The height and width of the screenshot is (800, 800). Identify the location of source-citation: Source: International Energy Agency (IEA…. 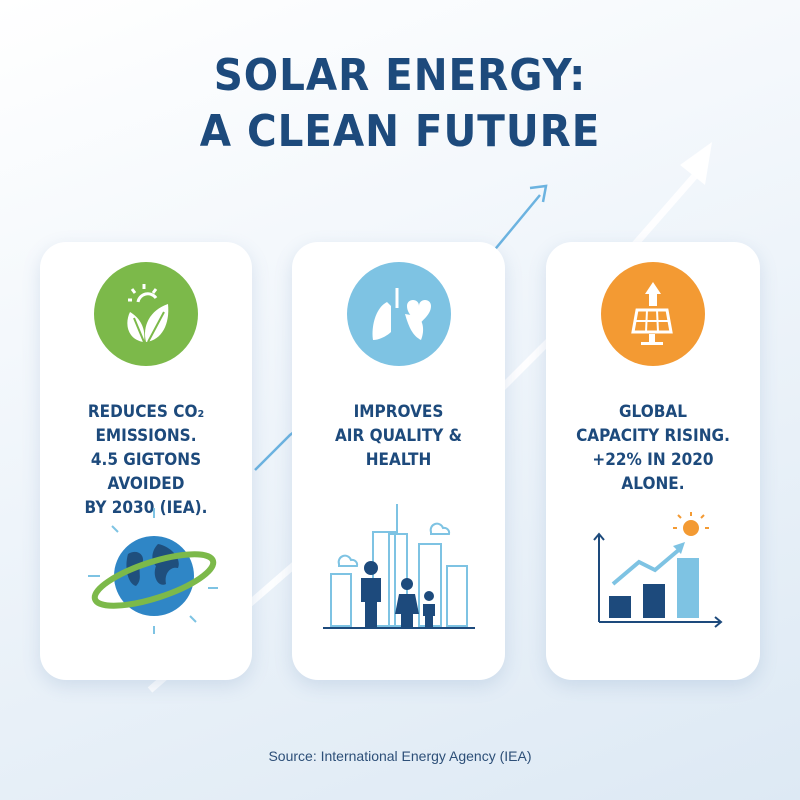
(400, 756).